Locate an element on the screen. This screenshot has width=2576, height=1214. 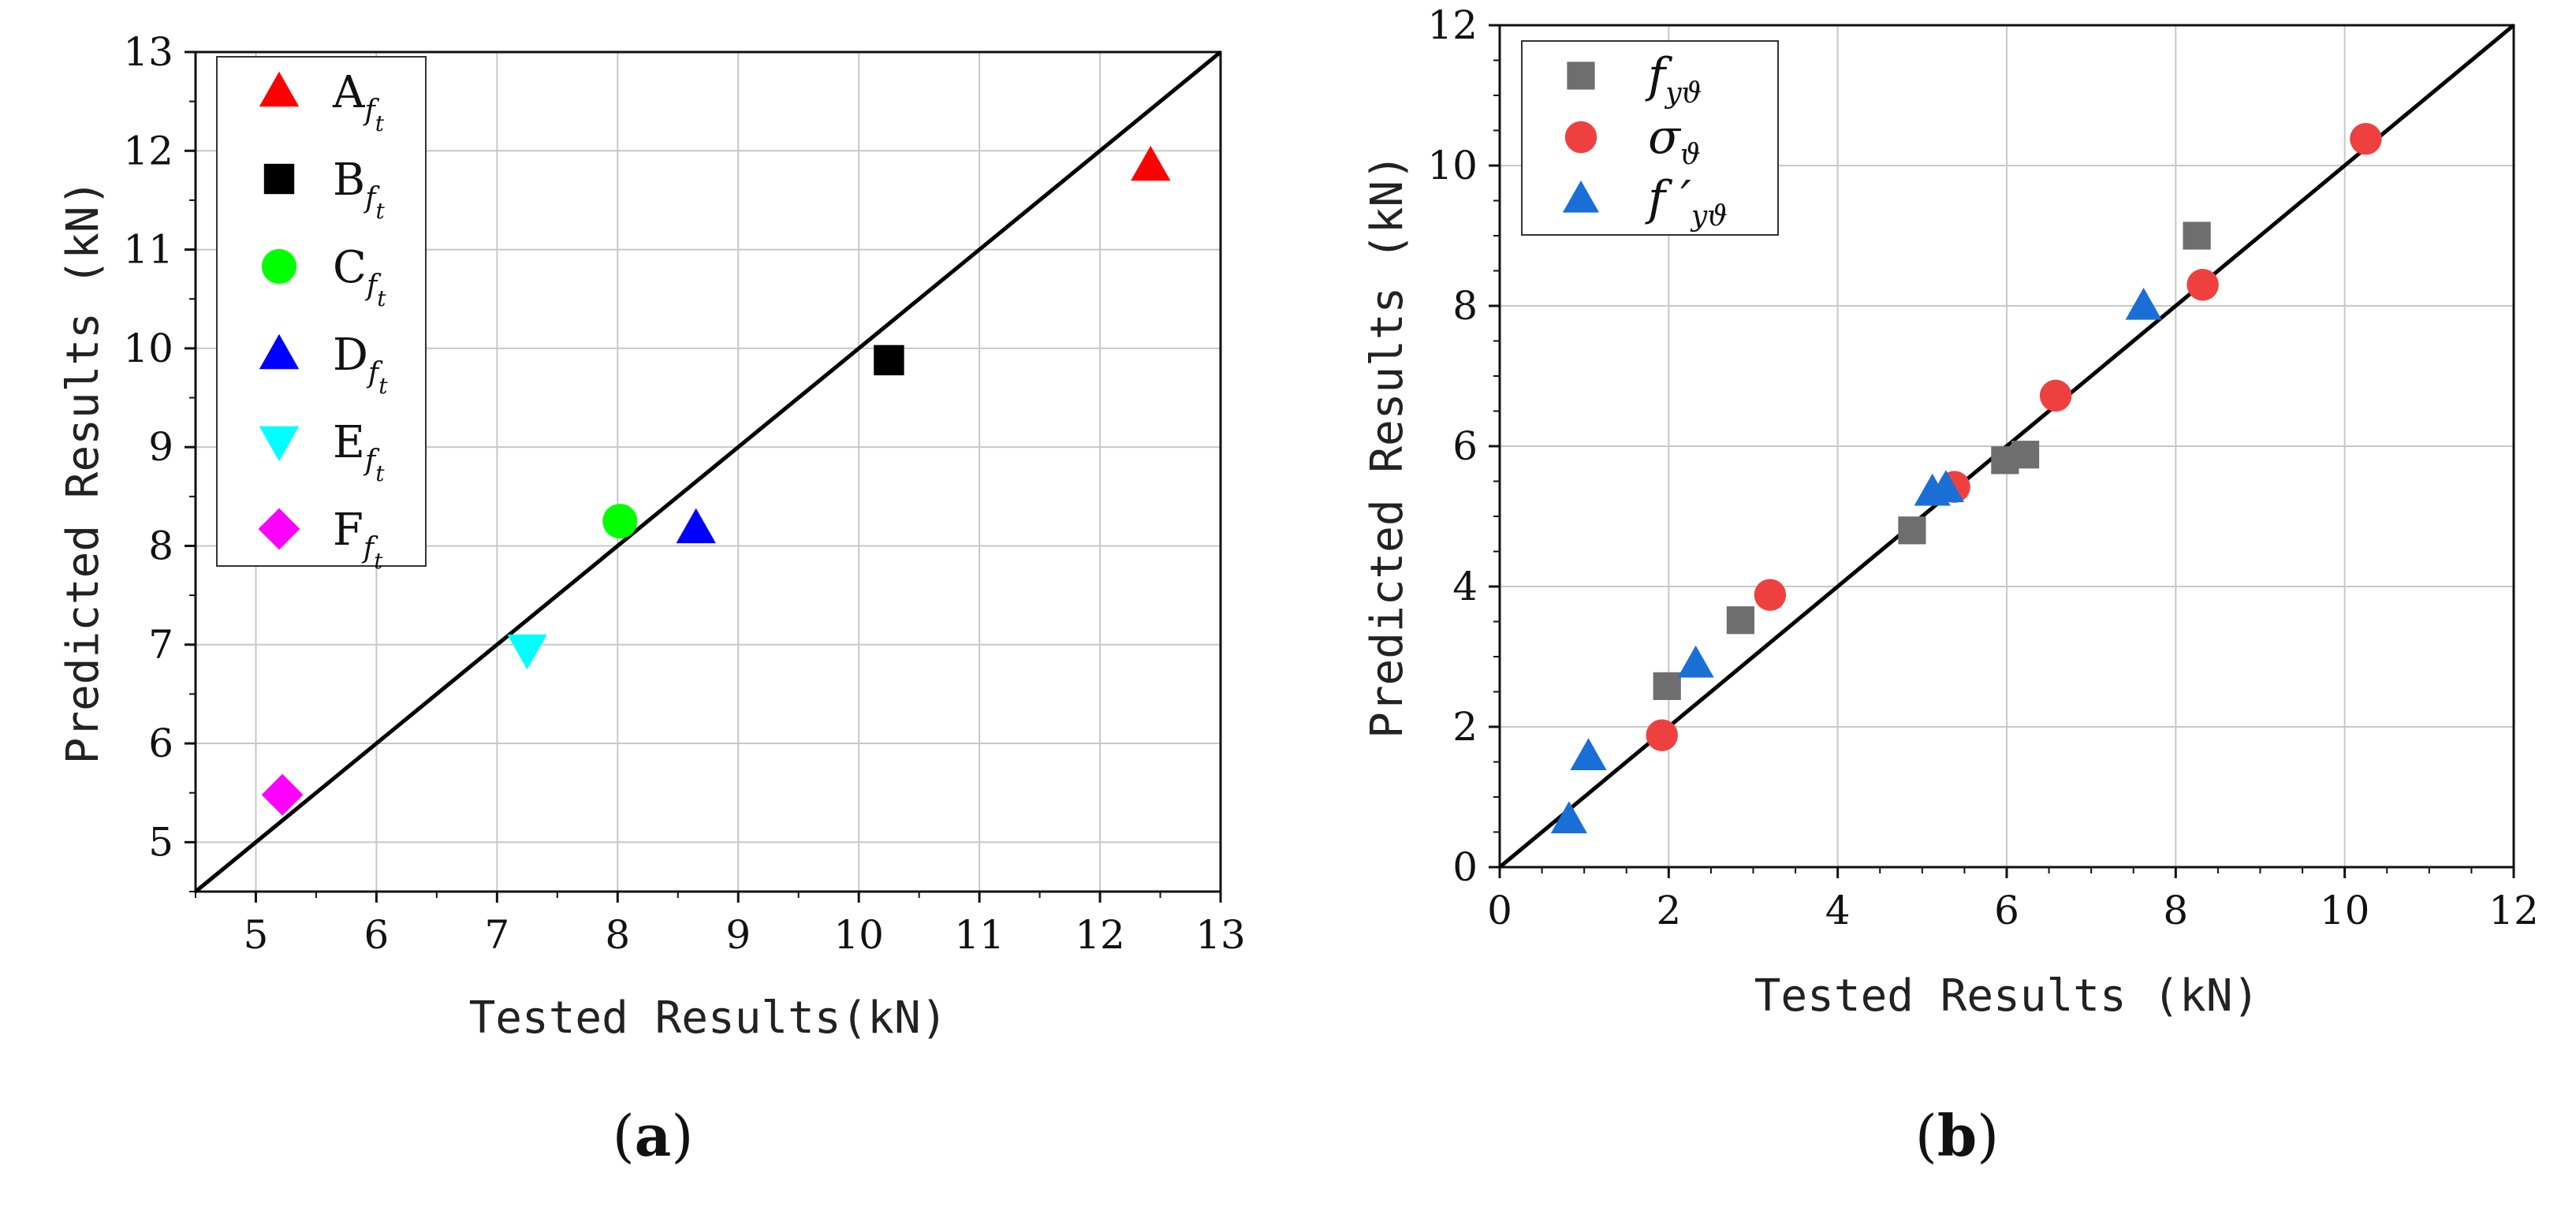
a-x-tick-label: 12 is located at coordinates (1100, 935).